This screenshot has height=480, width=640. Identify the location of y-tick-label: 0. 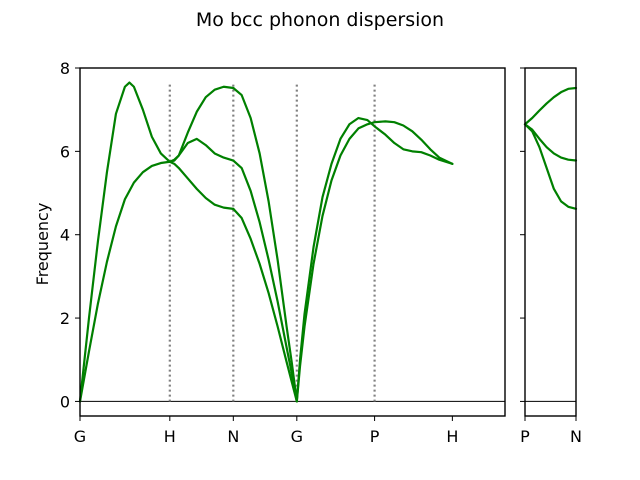
(65, 401).